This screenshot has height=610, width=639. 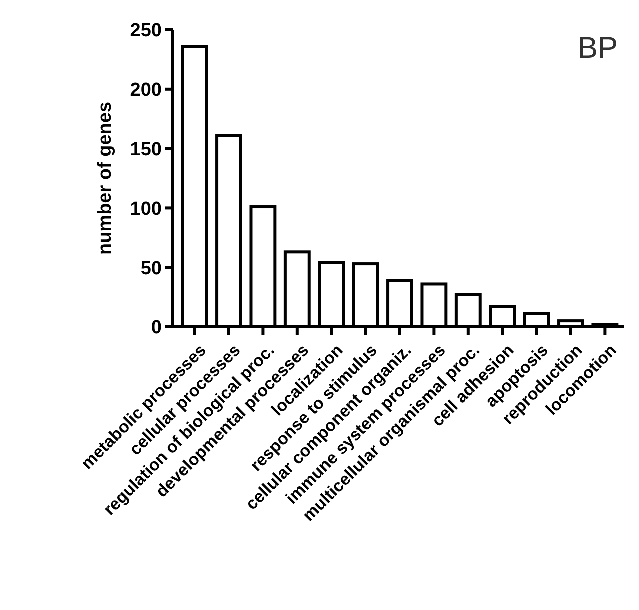 I want to click on y-tick-label: 100, so click(x=146, y=209).